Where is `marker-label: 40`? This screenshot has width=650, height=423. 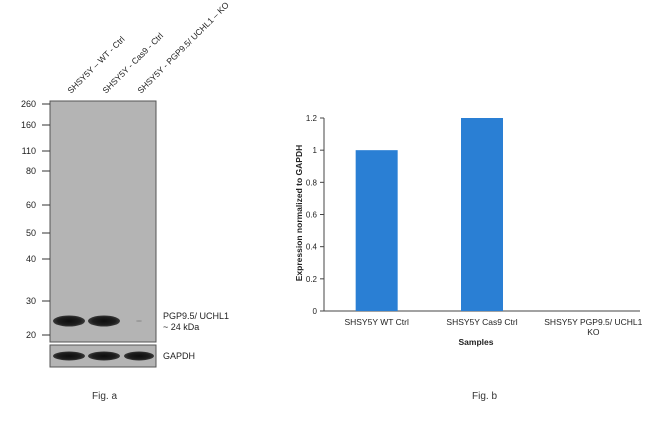 marker-label: 40 is located at coordinates (31, 259).